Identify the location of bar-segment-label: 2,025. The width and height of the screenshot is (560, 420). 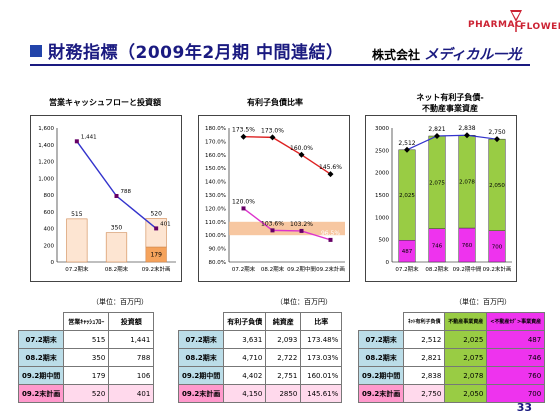
(407, 196).